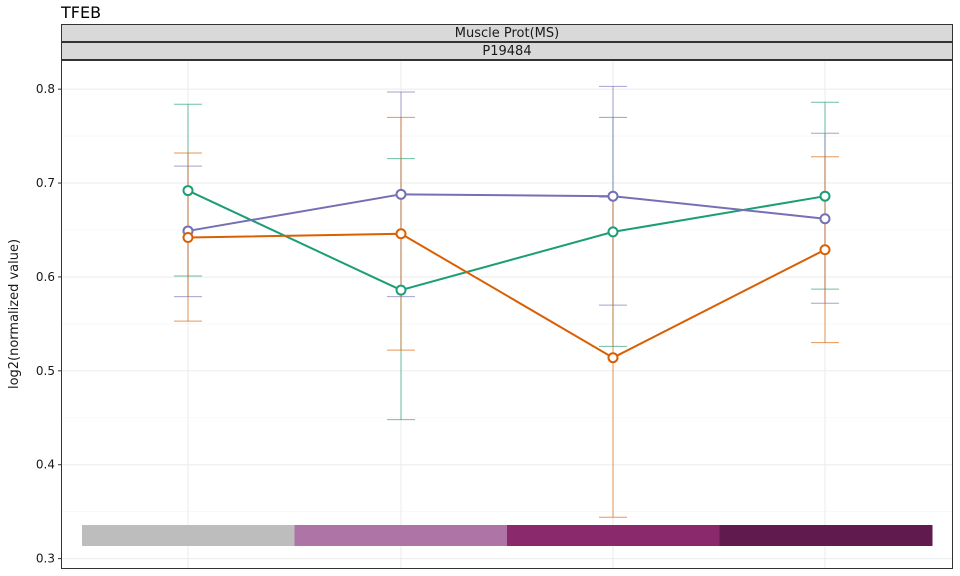  Describe the element at coordinates (45, 559) in the screenshot. I see `y-tick-label: 0.3` at that location.